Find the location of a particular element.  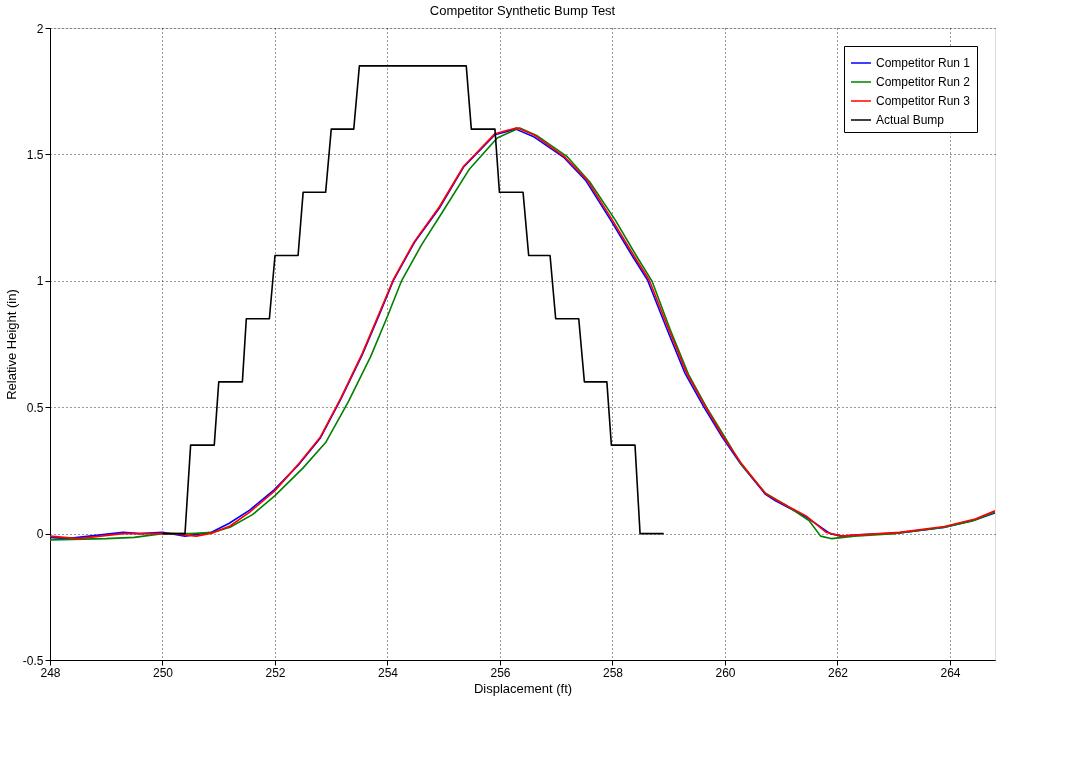

x-tick-label: 250 is located at coordinates (163, 672).